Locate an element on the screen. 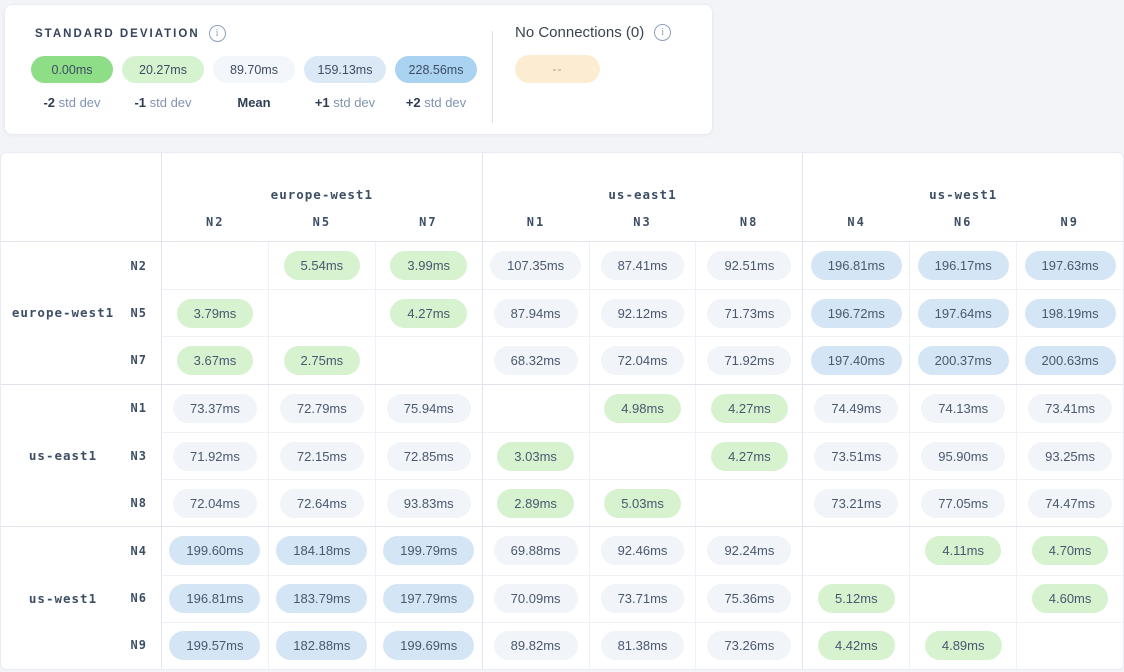  latency-pill: 68.32ms is located at coordinates (535, 361).